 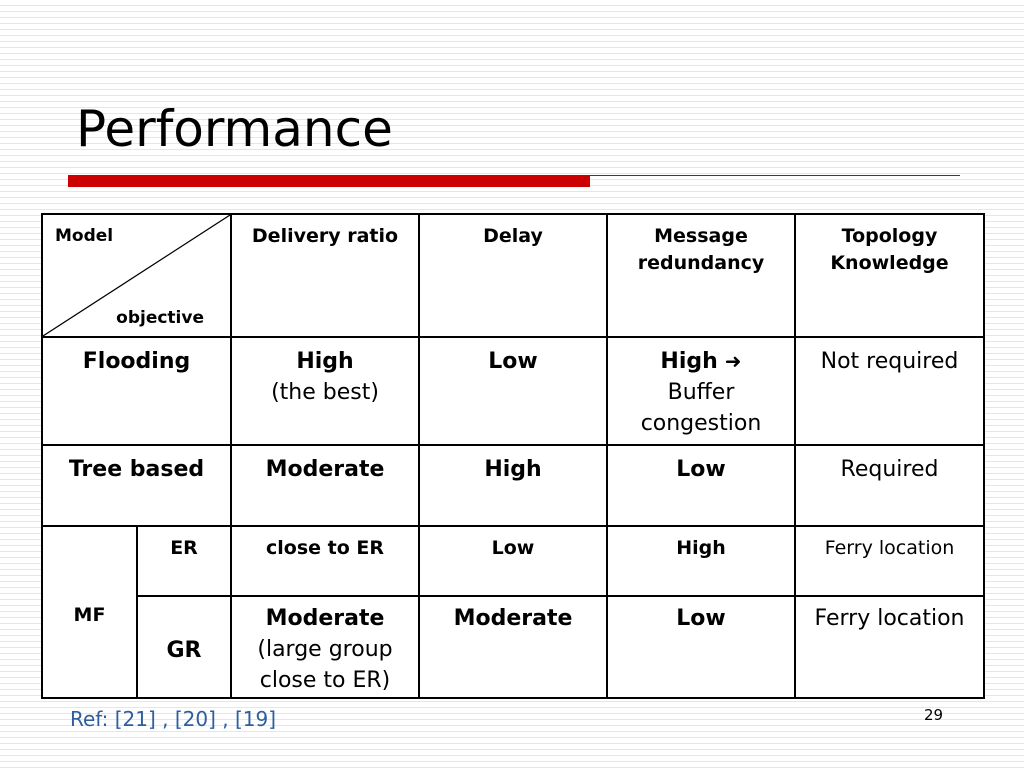 What do you see at coordinates (329, 181) in the screenshot?
I see `title-underline-thick` at bounding box center [329, 181].